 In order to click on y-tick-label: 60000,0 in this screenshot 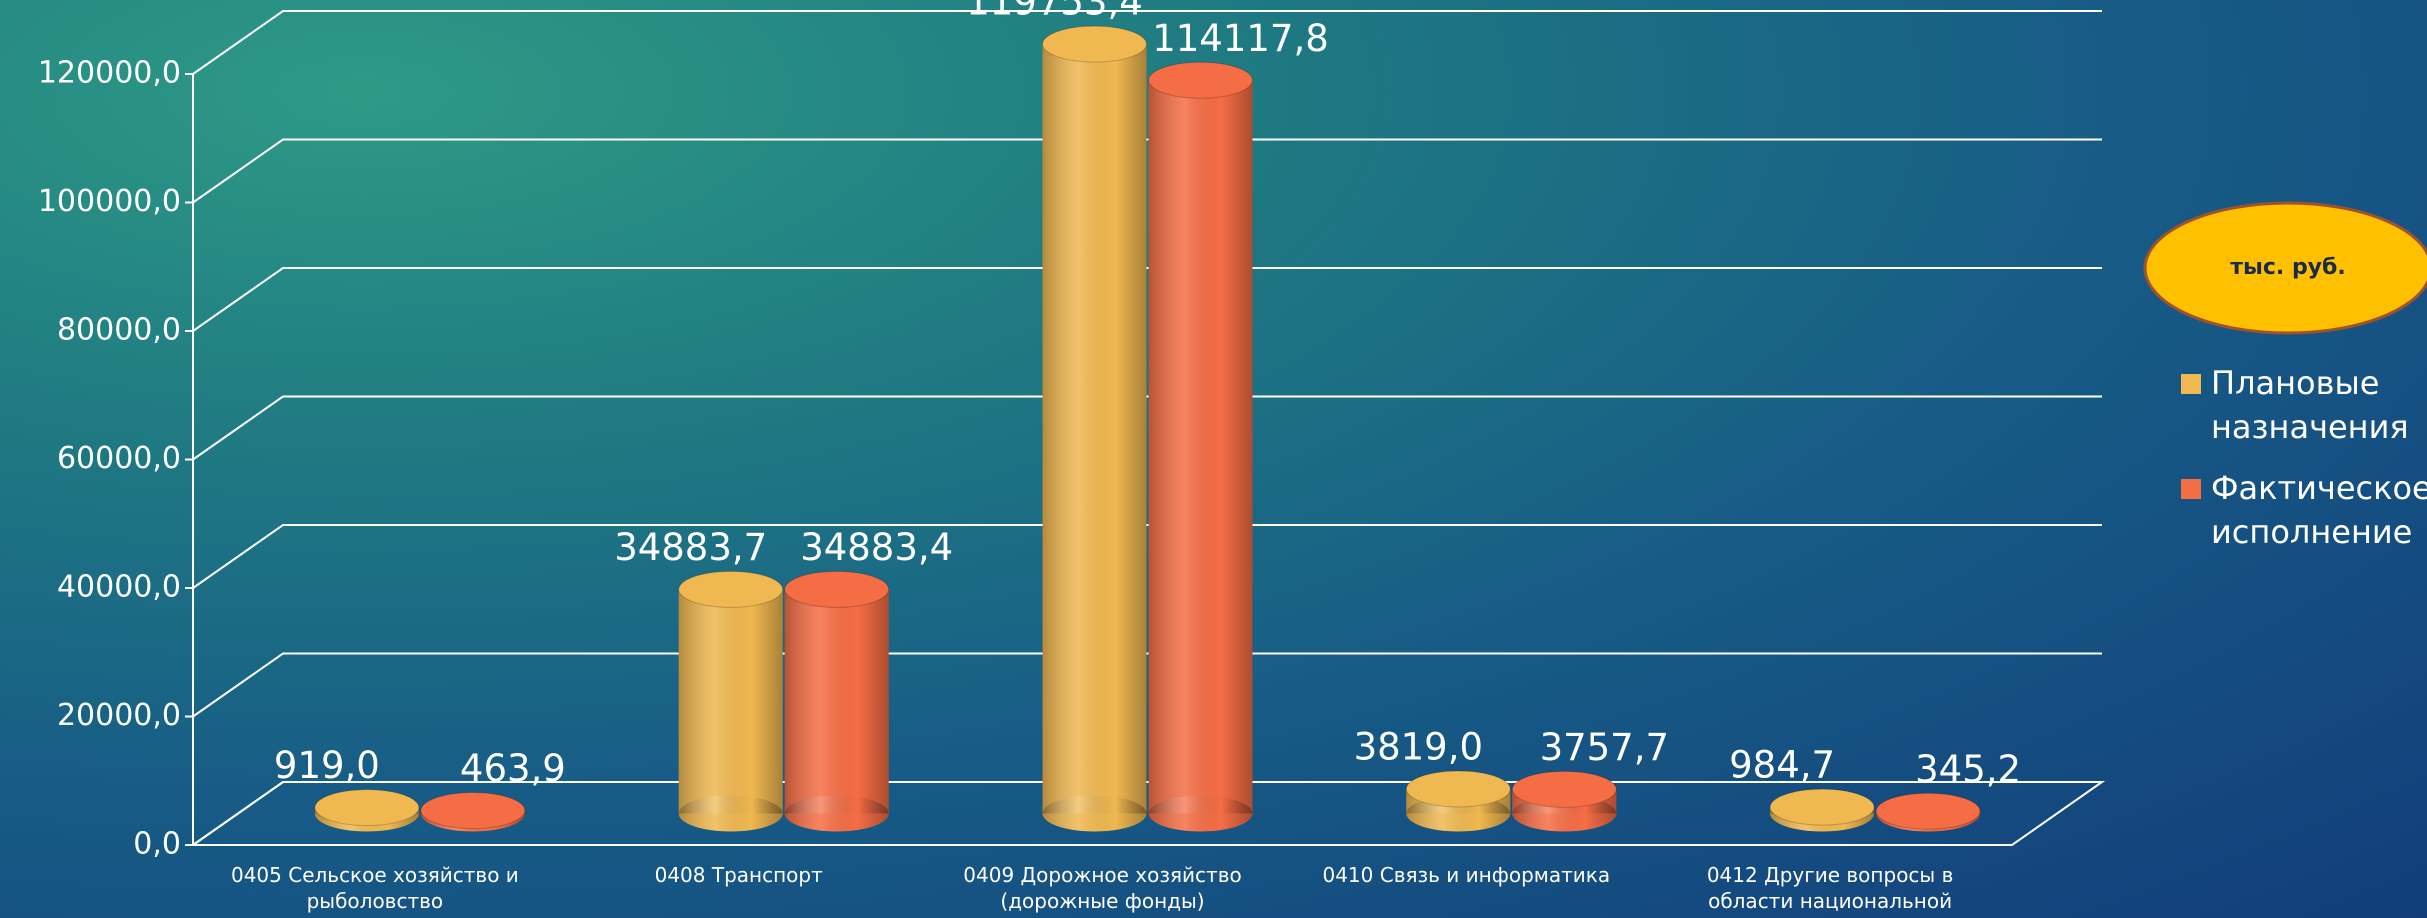, I will do `click(119, 458)`.